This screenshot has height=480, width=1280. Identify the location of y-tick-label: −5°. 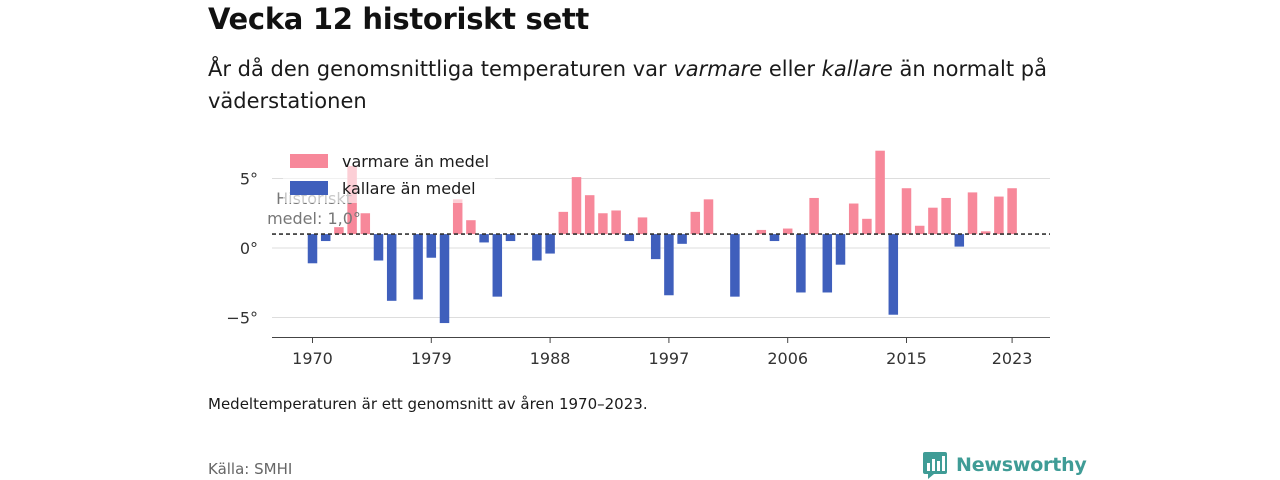
(242, 318).